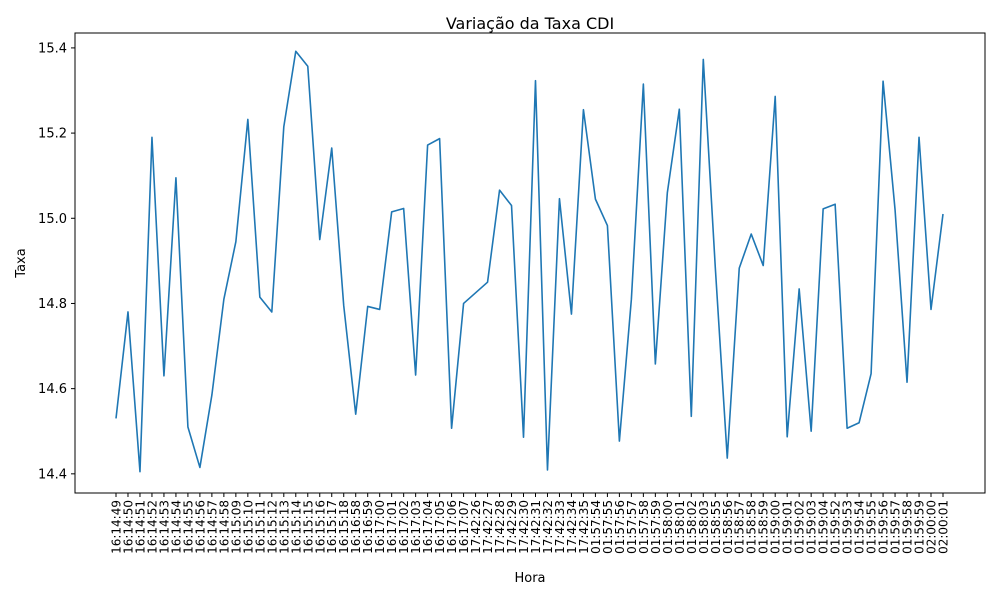  I want to click on x-tick-label: 01:59:54, so click(860, 527).